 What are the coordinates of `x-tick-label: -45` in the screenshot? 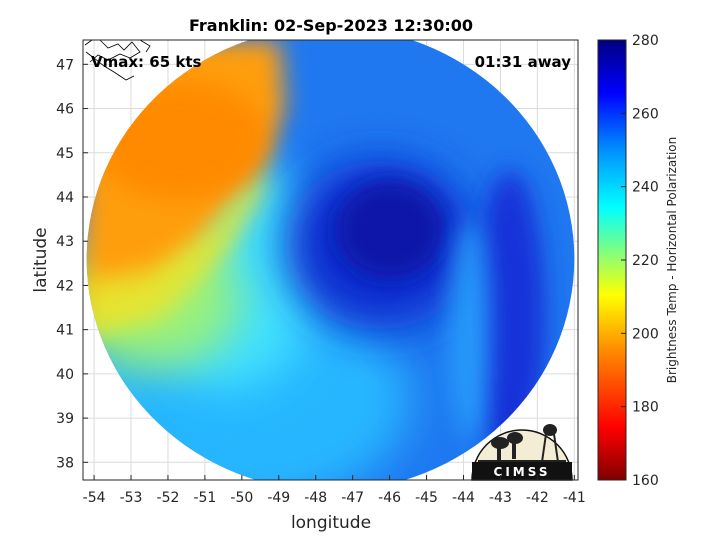 It's located at (426, 498).